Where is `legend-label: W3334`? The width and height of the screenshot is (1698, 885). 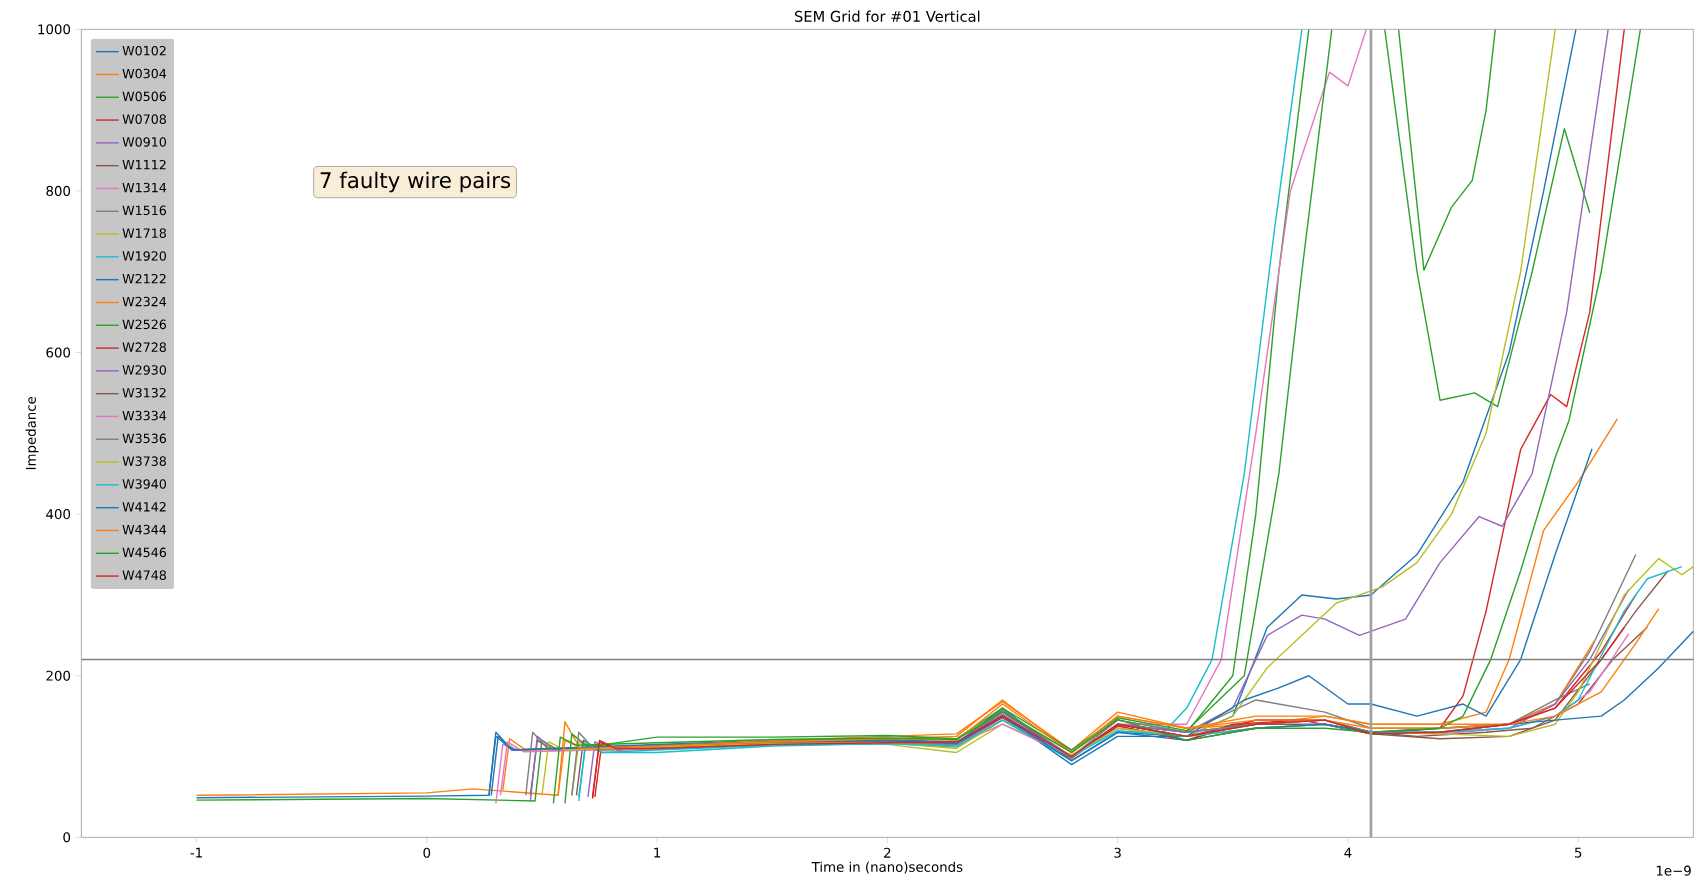 legend-label: W3334 is located at coordinates (144, 415).